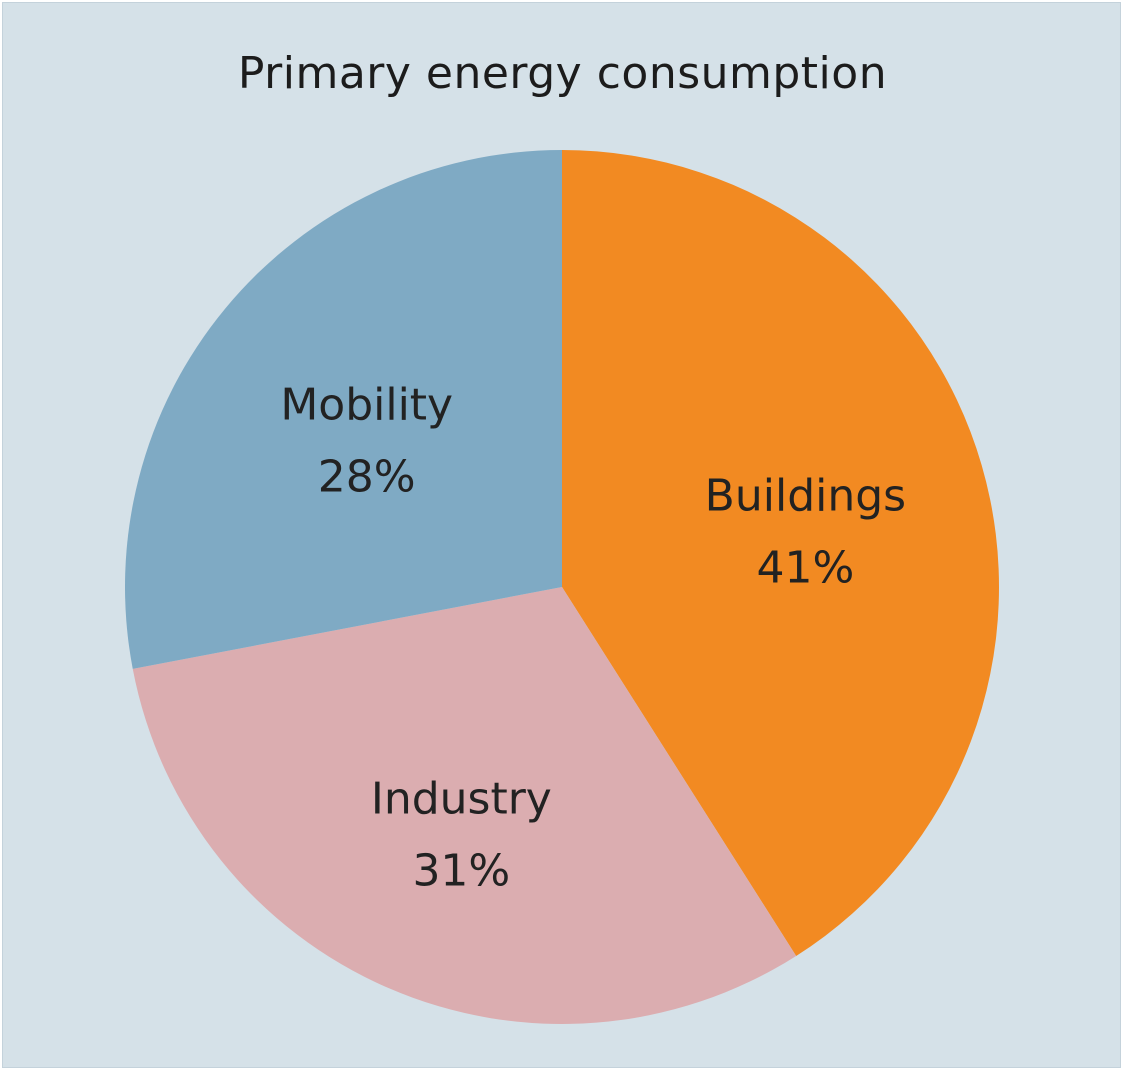 This screenshot has height=1072, width=1125. What do you see at coordinates (461, 799) in the screenshot?
I see `slice-label-industry: Industry` at bounding box center [461, 799].